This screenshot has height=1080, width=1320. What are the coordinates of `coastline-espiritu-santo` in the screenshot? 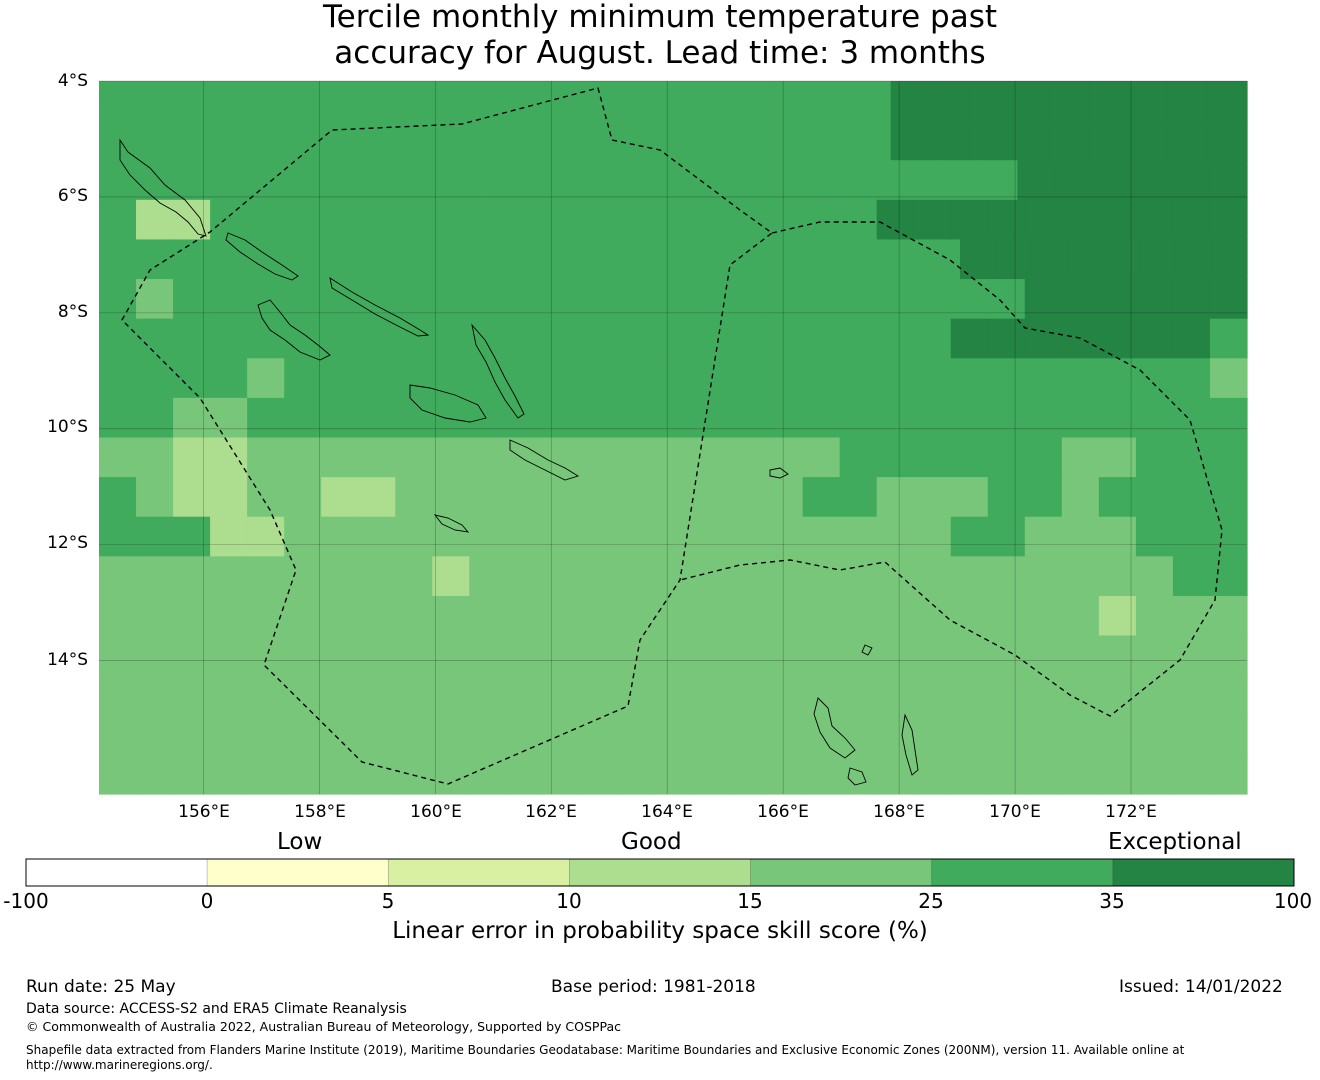 It's located at (834, 728).